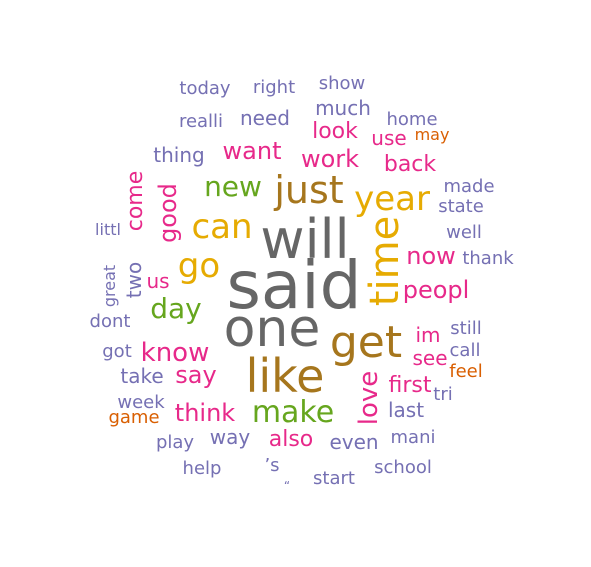  What do you see at coordinates (466, 328) in the screenshot?
I see `word-still: still` at bounding box center [466, 328].